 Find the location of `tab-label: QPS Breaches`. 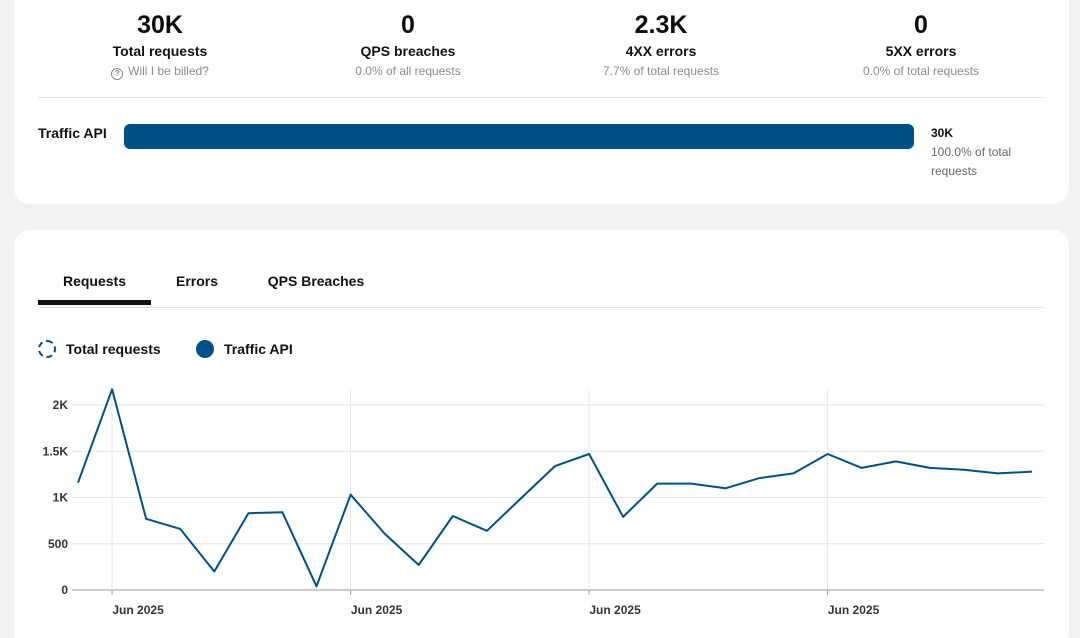

tab-label: QPS Breaches is located at coordinates (316, 281).